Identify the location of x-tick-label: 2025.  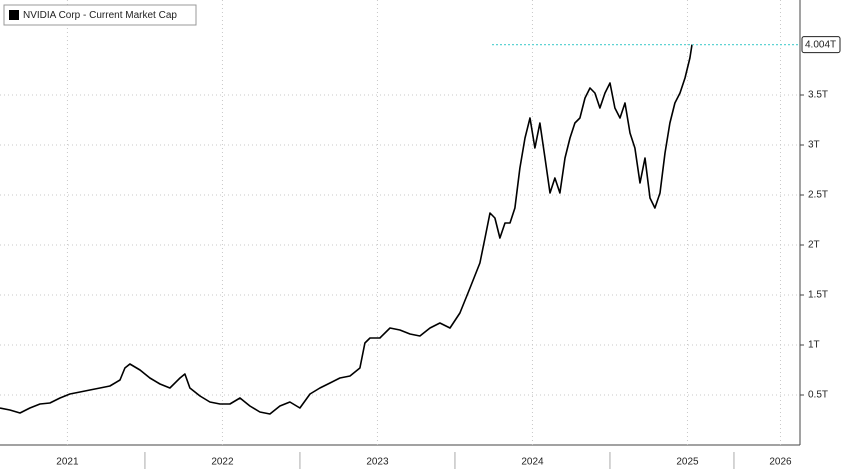
(687, 462).